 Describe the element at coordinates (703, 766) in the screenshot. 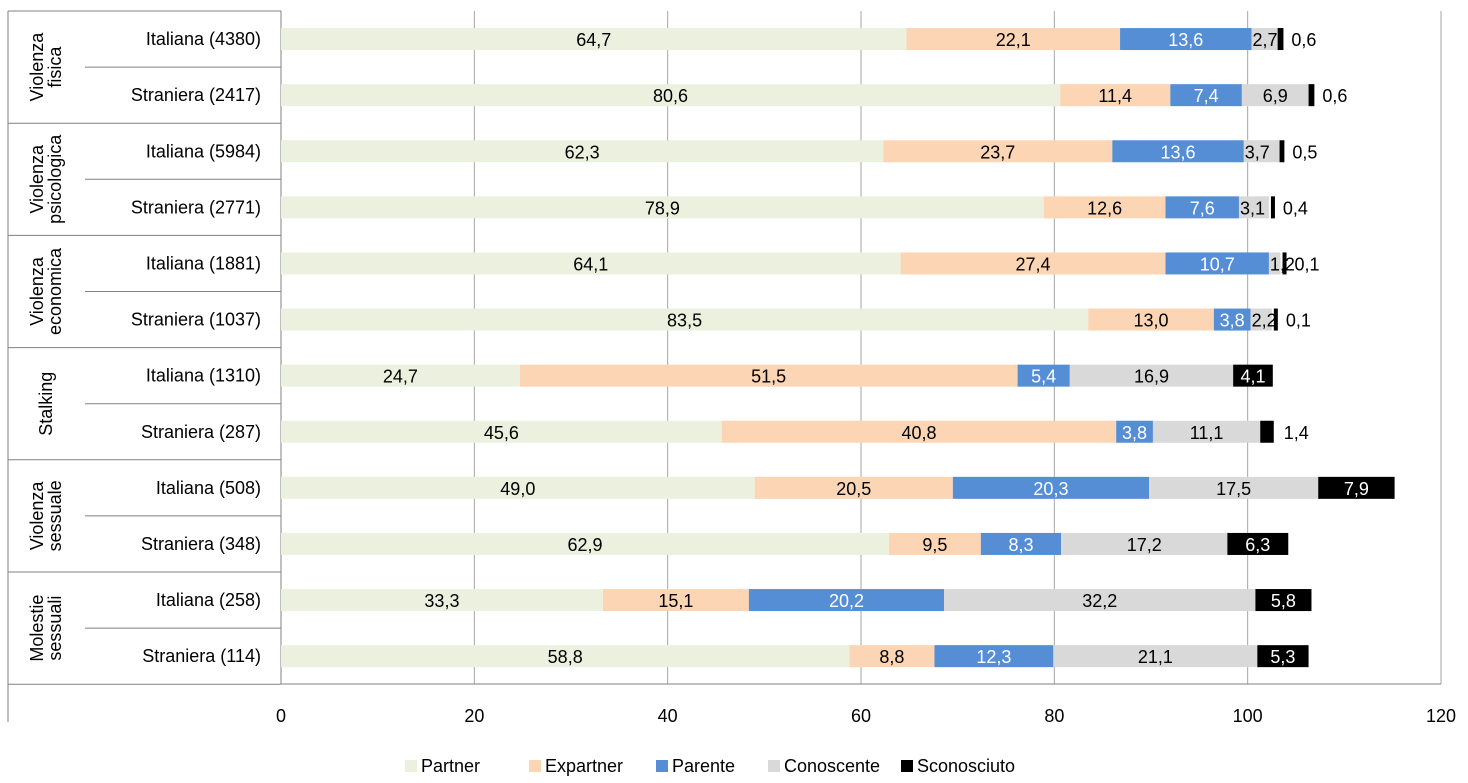

I see `legend-label: Parente` at that location.